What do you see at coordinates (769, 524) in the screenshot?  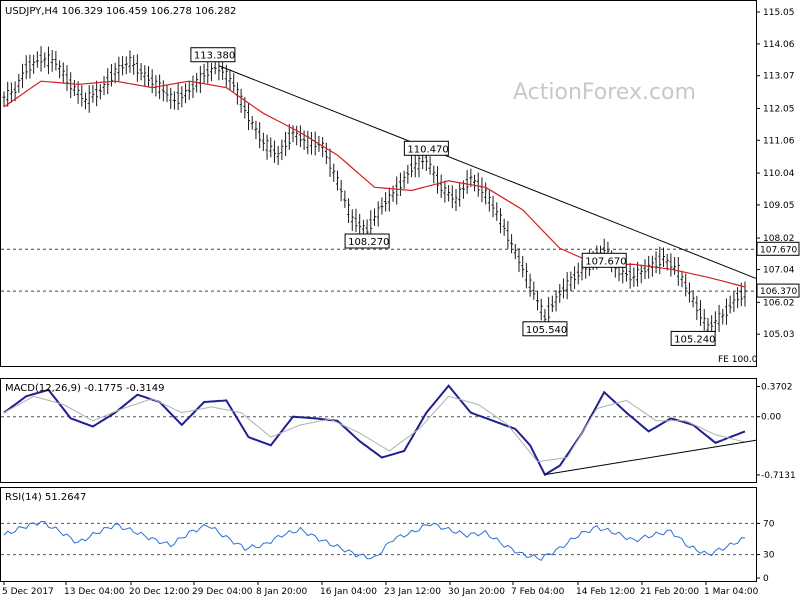 I see `rsi-tick-label: 70` at bounding box center [769, 524].